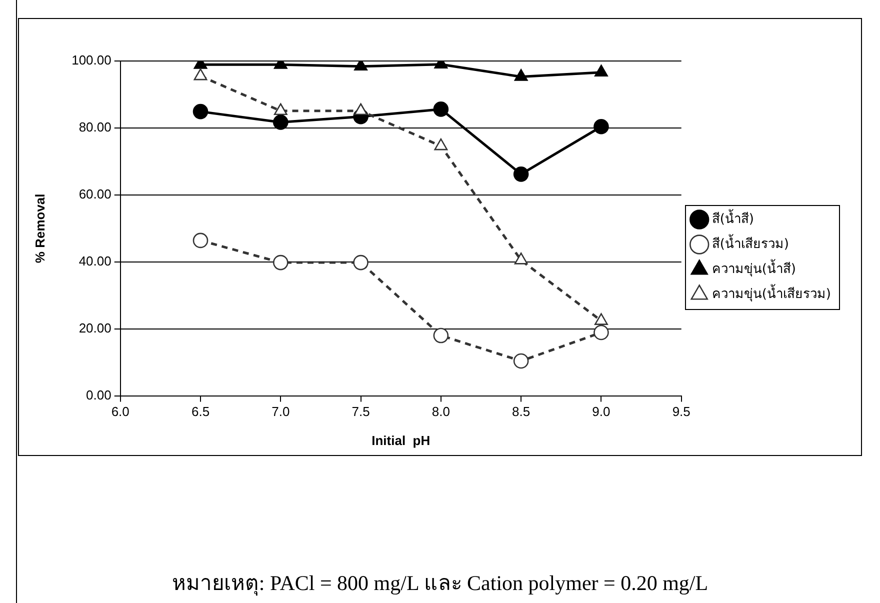 The image size is (880, 603). I want to click on x-tick-label: 8.0, so click(441, 412).